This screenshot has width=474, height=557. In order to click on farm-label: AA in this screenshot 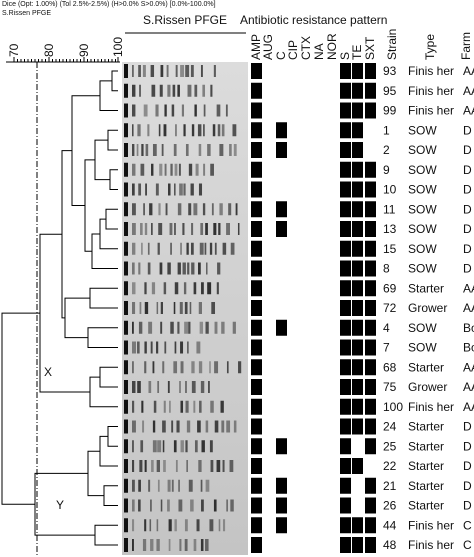, I will do `click(468, 288)`.